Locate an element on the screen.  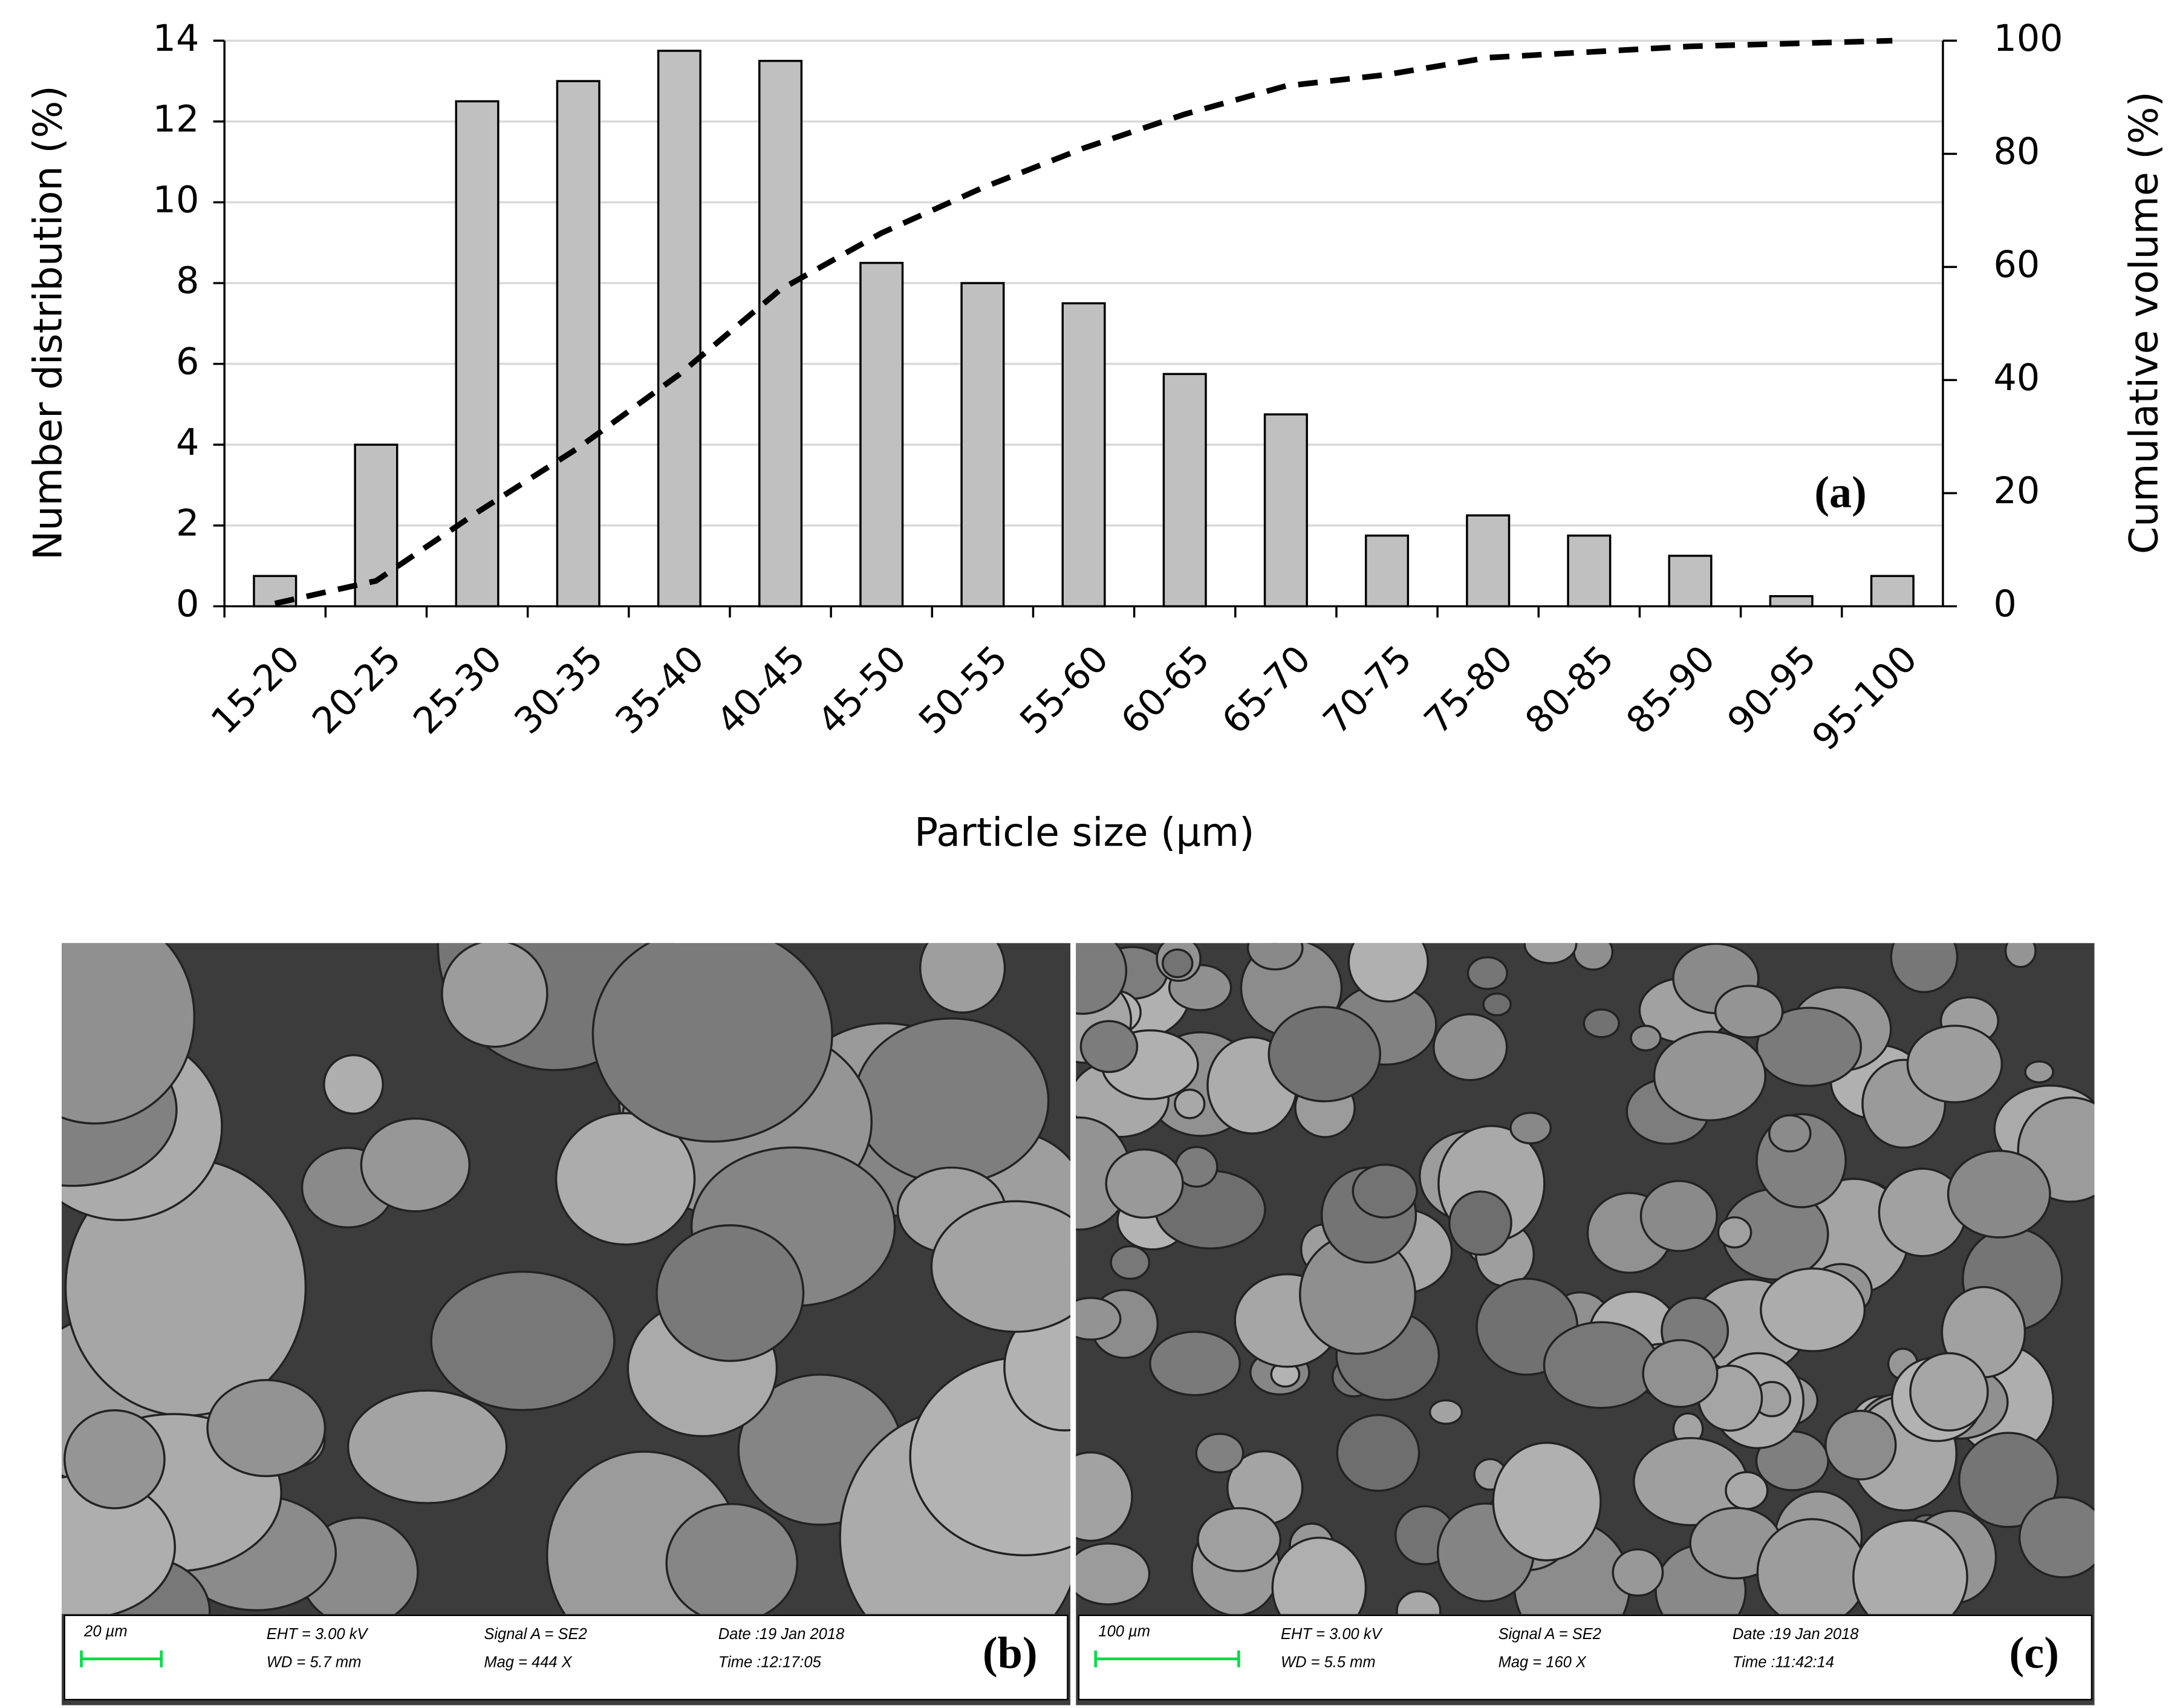
x-tick-label: 95-100 is located at coordinates (1865, 698).